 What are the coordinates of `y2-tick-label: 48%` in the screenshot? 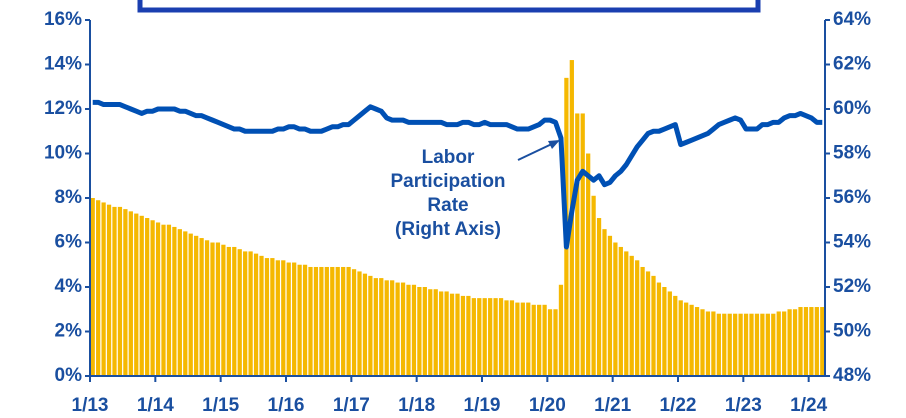 It's located at (852, 375).